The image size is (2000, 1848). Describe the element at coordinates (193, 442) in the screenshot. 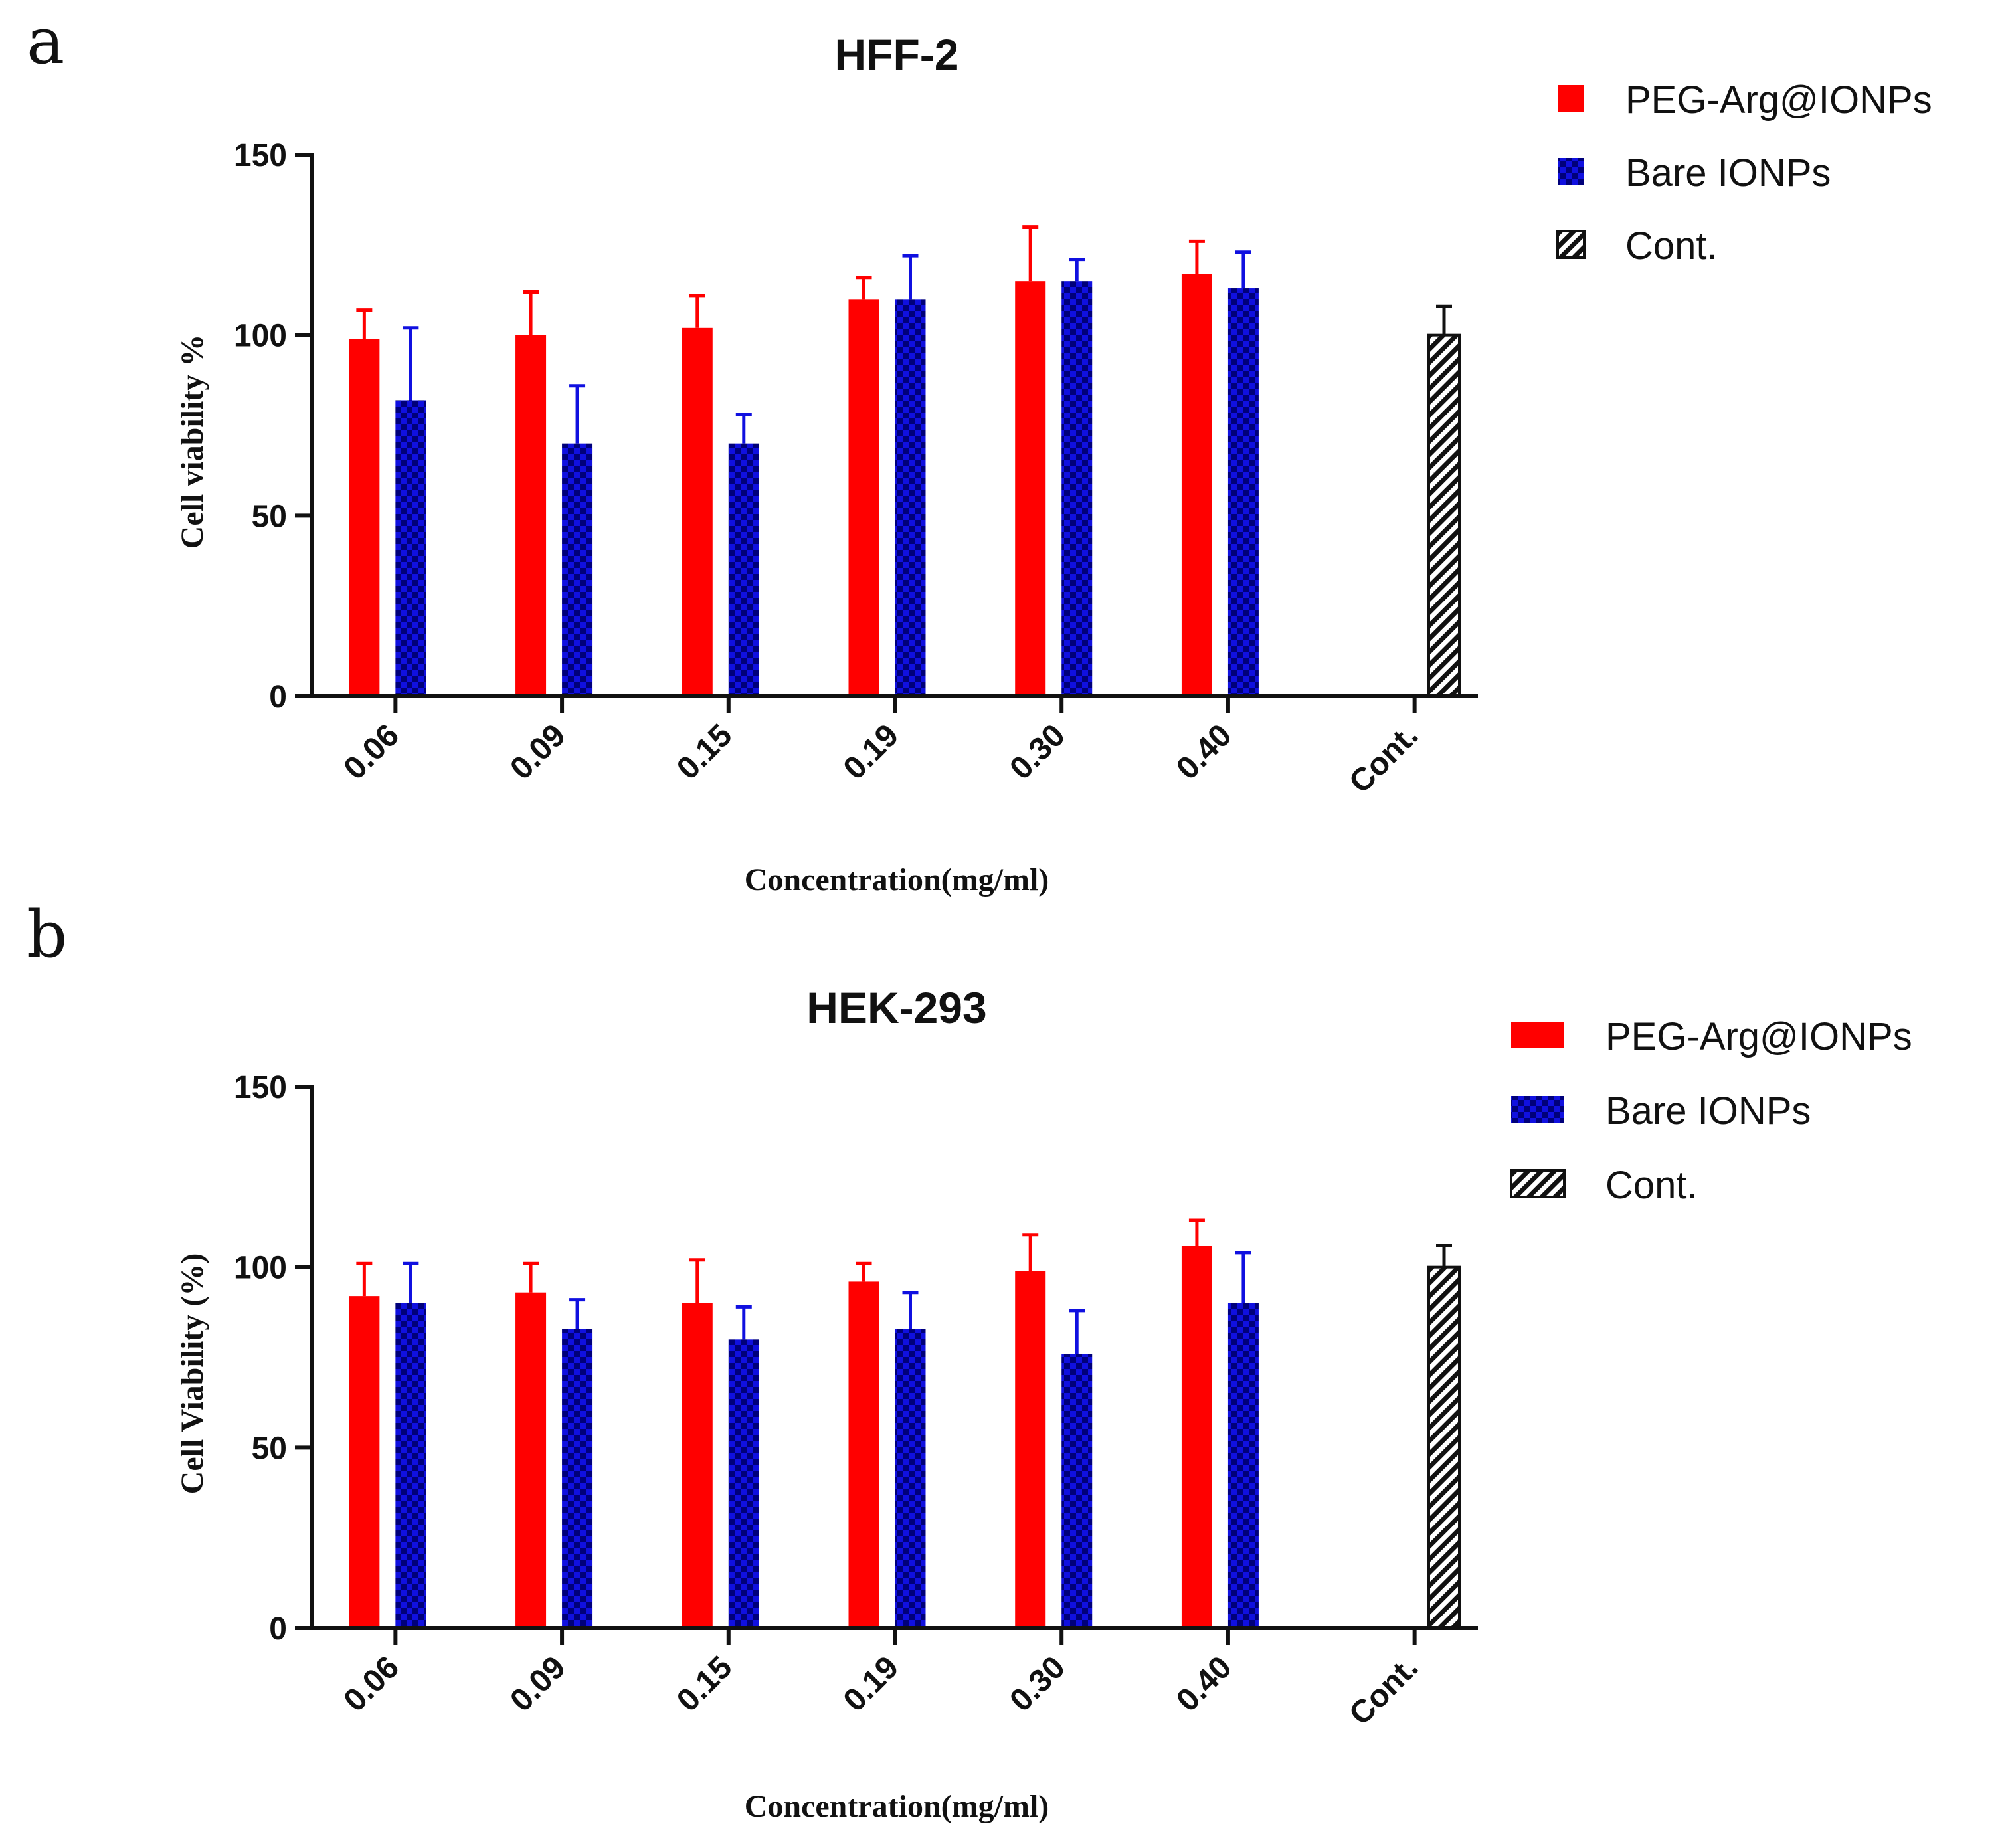

I see `y-axis-title-a: Cell viability %` at that location.